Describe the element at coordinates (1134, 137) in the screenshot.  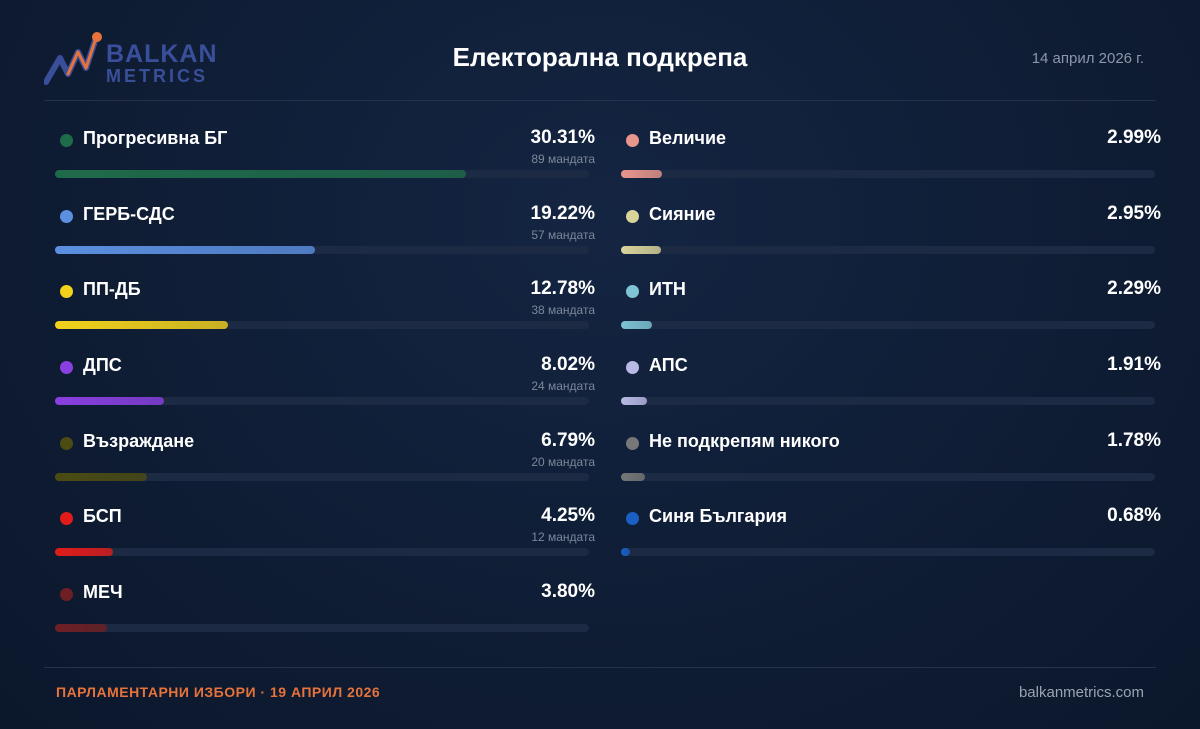
I see `party-percentage: 2.99%` at that location.